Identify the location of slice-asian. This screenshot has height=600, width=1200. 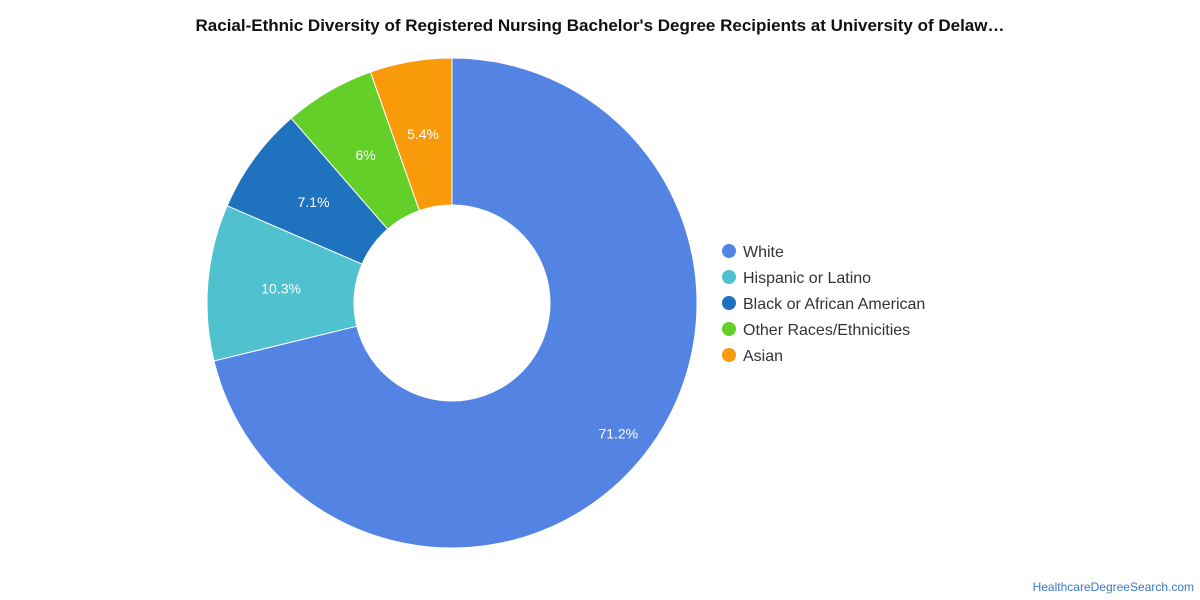
(411, 134).